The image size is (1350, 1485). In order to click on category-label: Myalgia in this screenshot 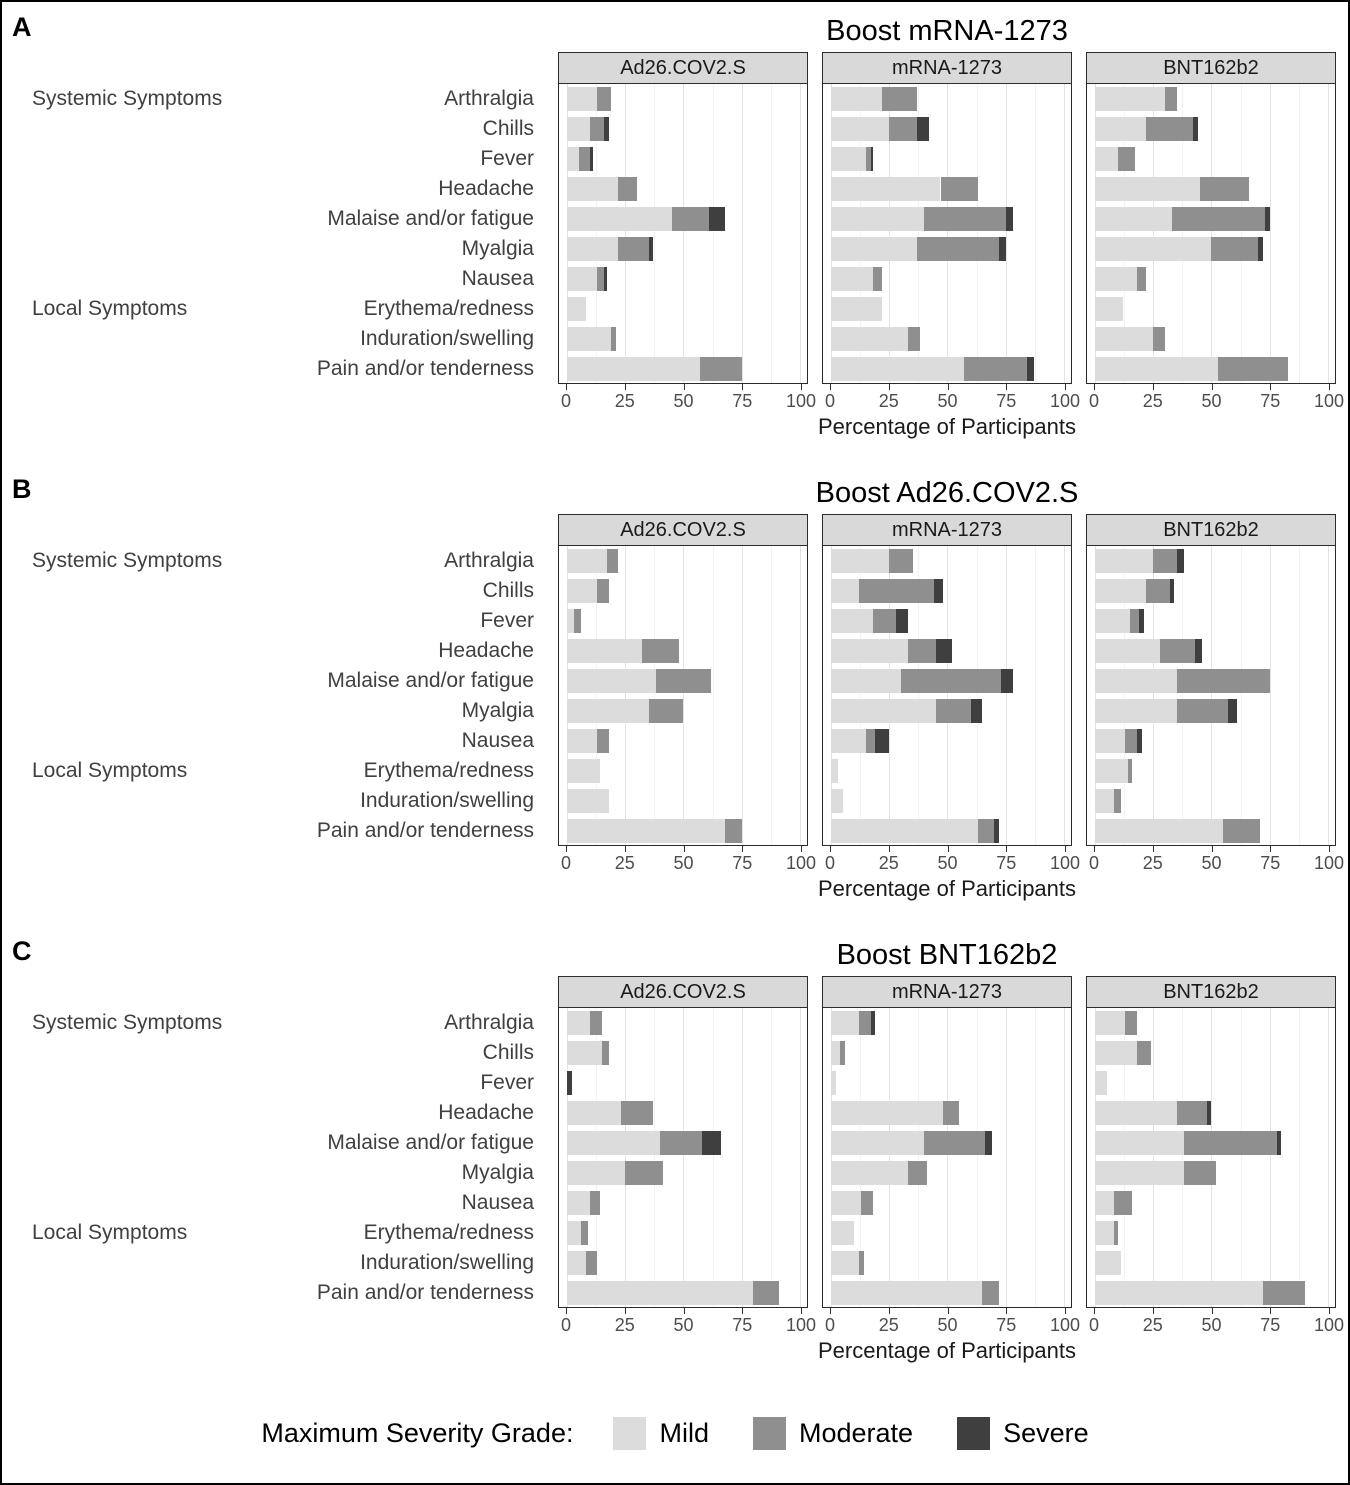, I will do `click(497, 710)`.